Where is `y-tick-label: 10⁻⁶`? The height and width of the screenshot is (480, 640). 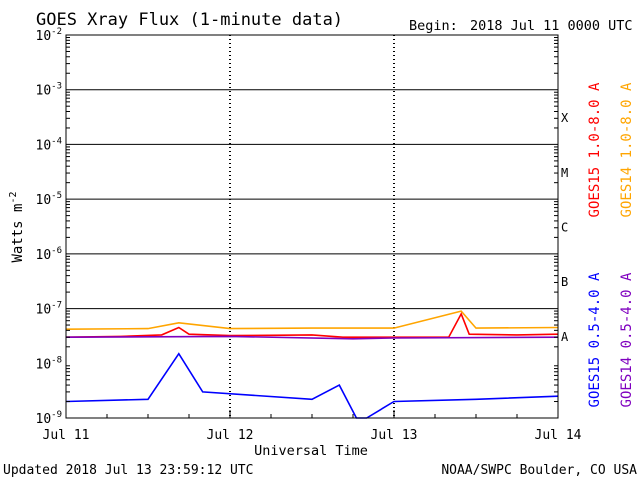
y-tick-label: 10⁻⁶ is located at coordinates (49, 254).